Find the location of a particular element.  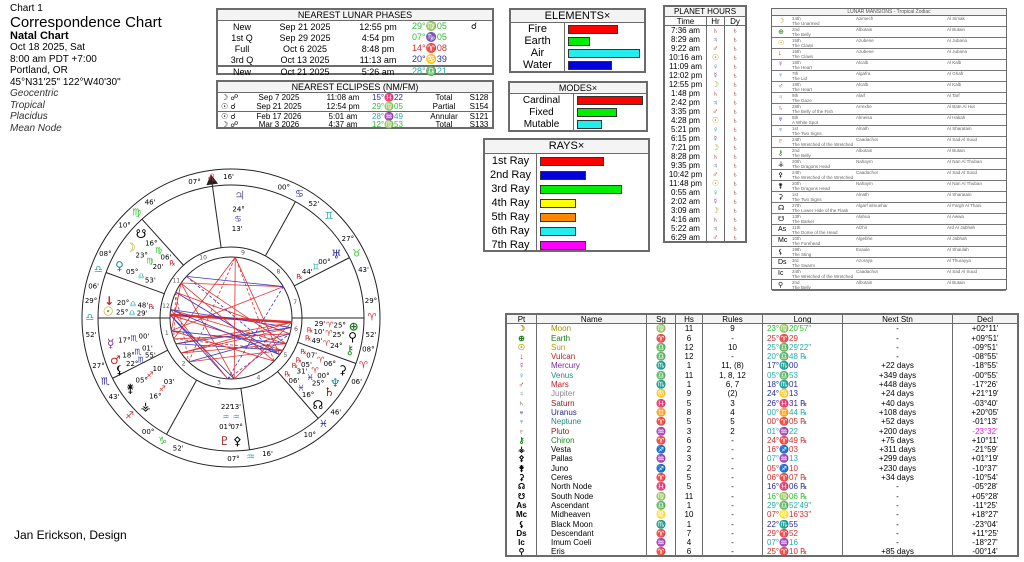

planet-row: ⚵ Juno ♐ 2-05°♐10 +230 days -10°37' is located at coordinates (762, 468).